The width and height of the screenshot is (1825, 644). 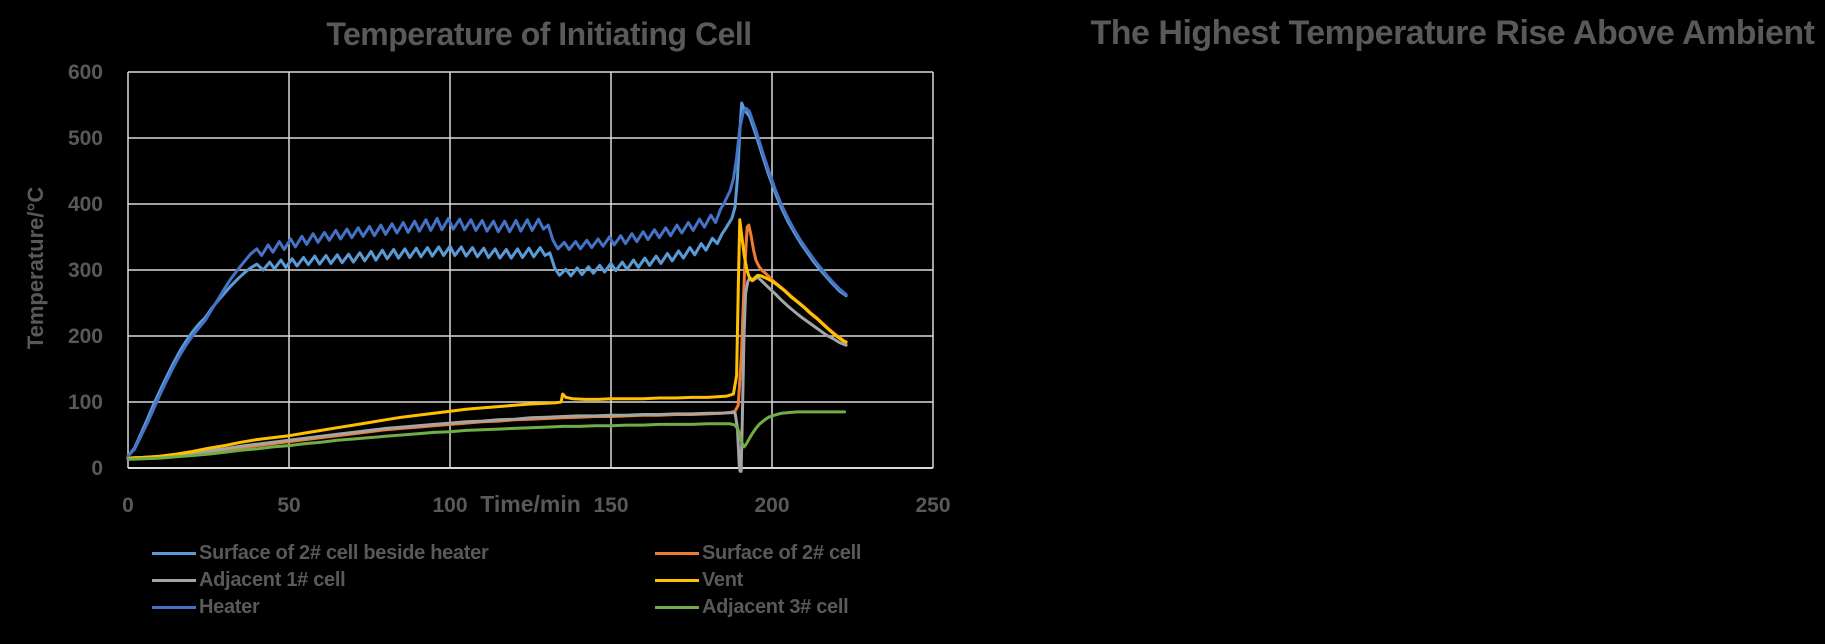 What do you see at coordinates (174, 553) in the screenshot?
I see `line-swatch-light-blue` at bounding box center [174, 553].